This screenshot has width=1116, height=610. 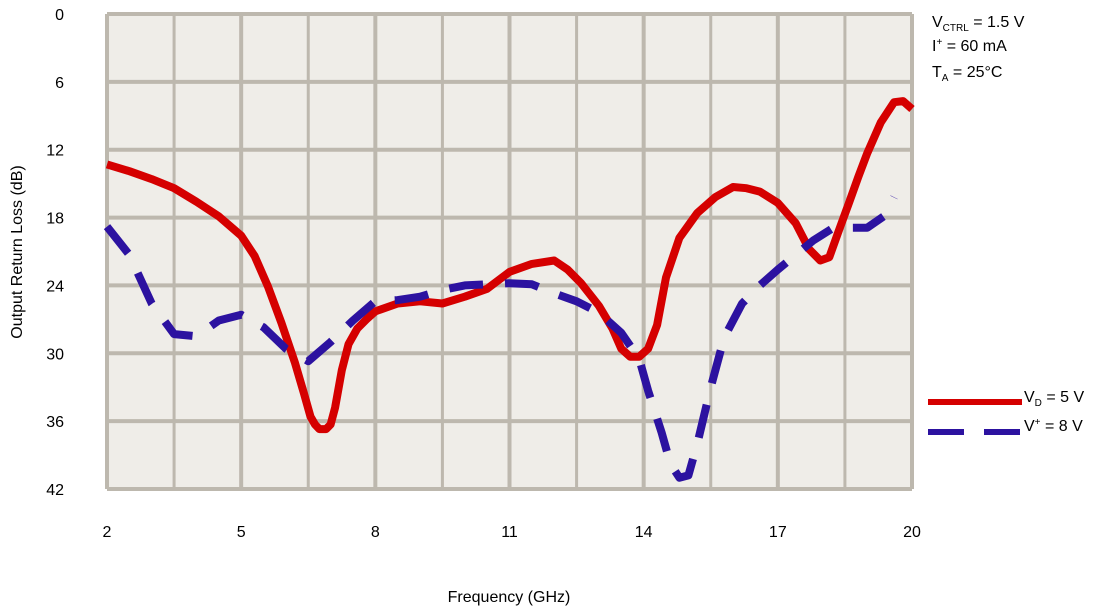 I want to click on legend-label-vd-subscript: D, so click(x=1038, y=403).